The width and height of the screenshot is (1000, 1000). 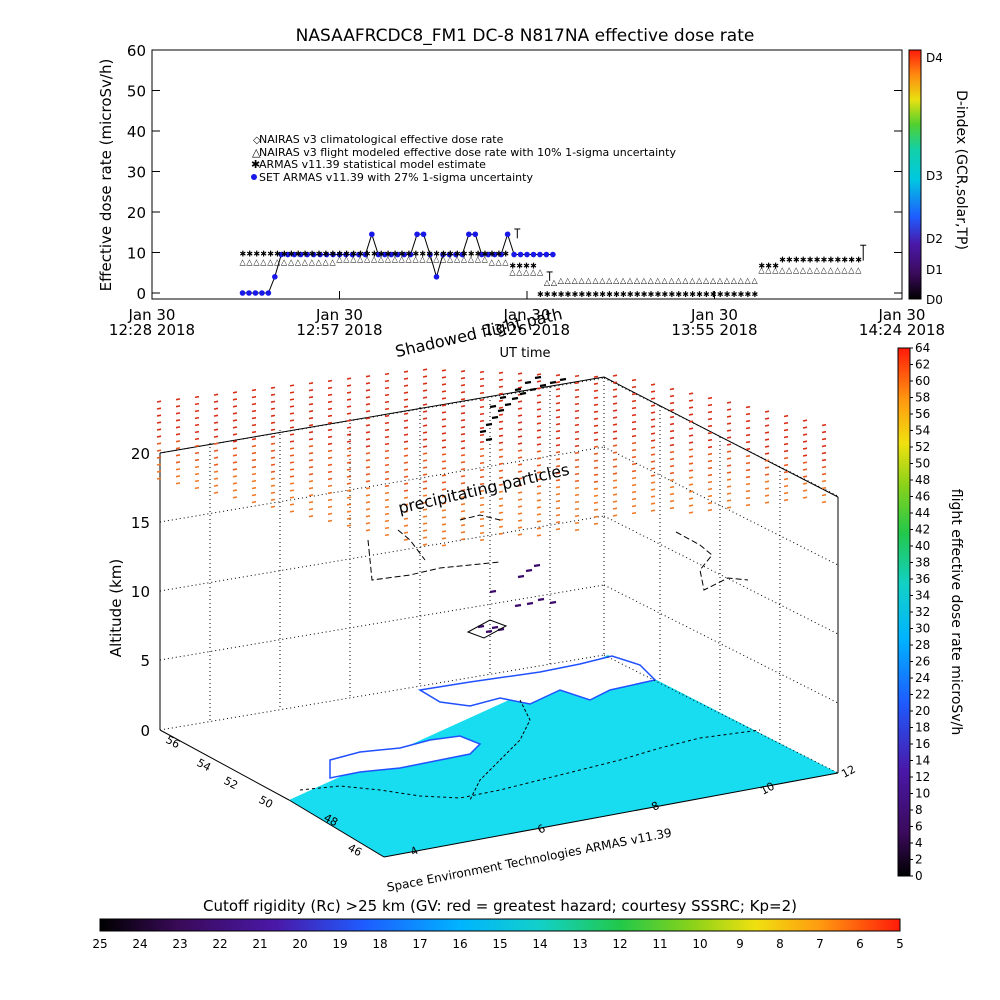 What do you see at coordinates (525, 353) in the screenshot?
I see `top-x-axis-label: UT time` at bounding box center [525, 353].